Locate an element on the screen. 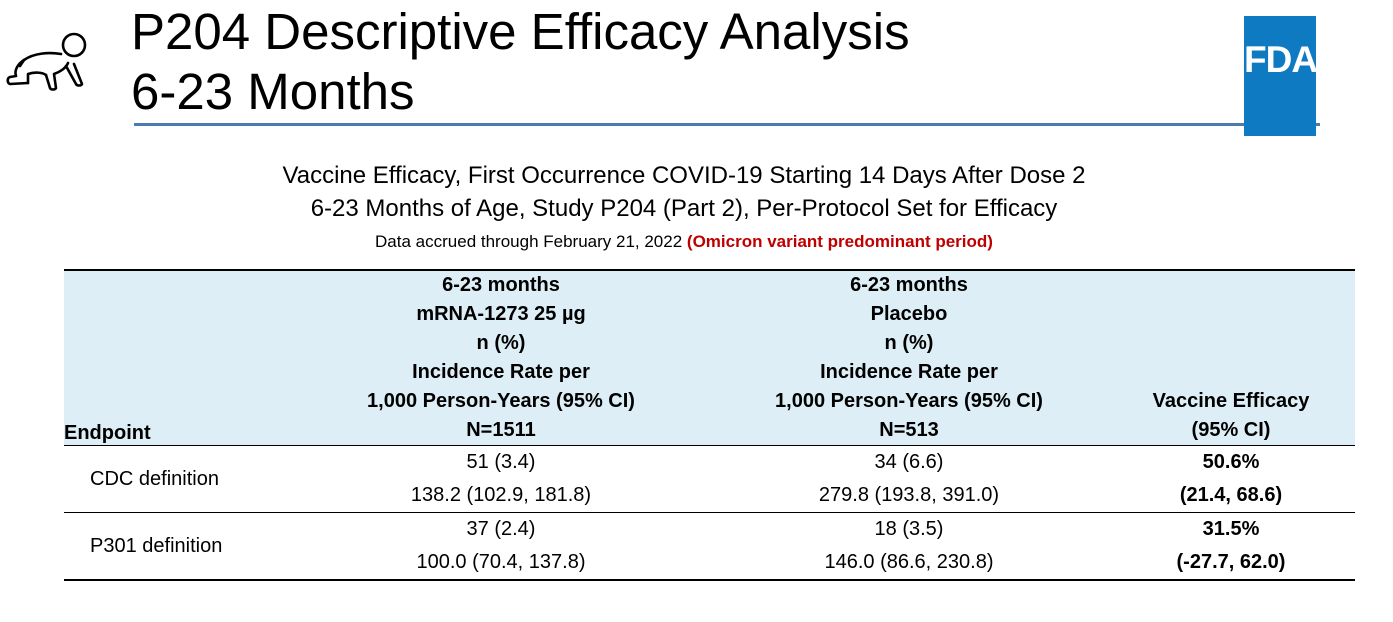 The width and height of the screenshot is (1393, 622). placebo-n-percent: 34 (6.6) is located at coordinates (909, 462).